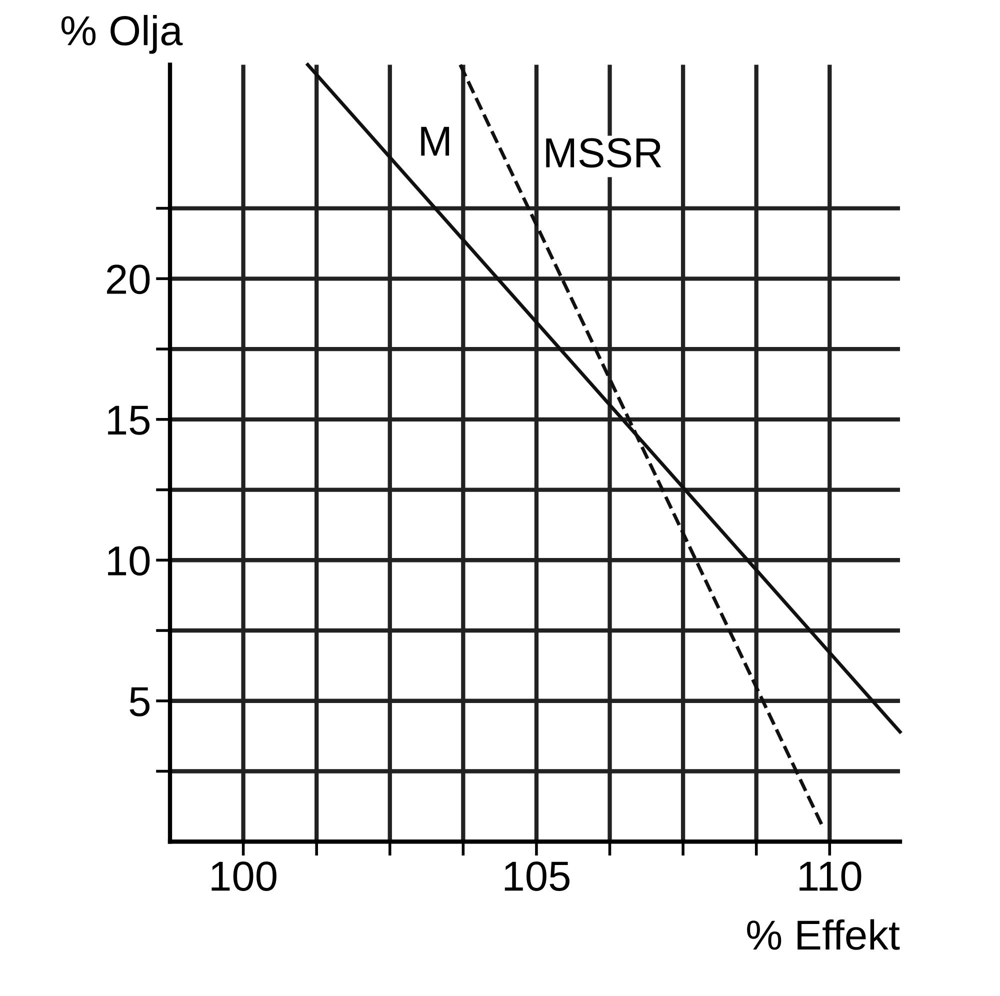 The image size is (1000, 996). Describe the element at coordinates (537, 876) in the screenshot. I see `x-tick-label: 105` at that location.